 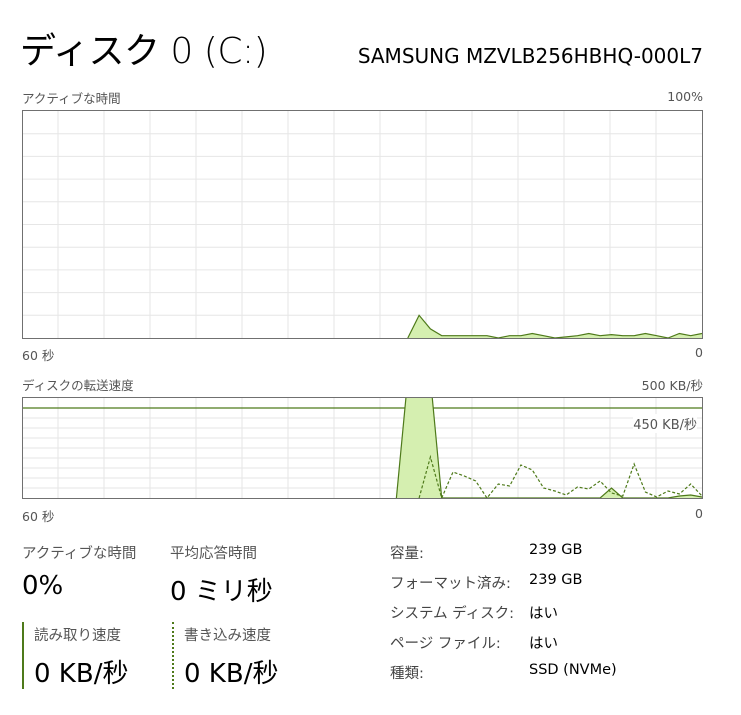 What do you see at coordinates (452, 614) in the screenshot?
I see `info-label: システム ディスク:` at bounding box center [452, 614].